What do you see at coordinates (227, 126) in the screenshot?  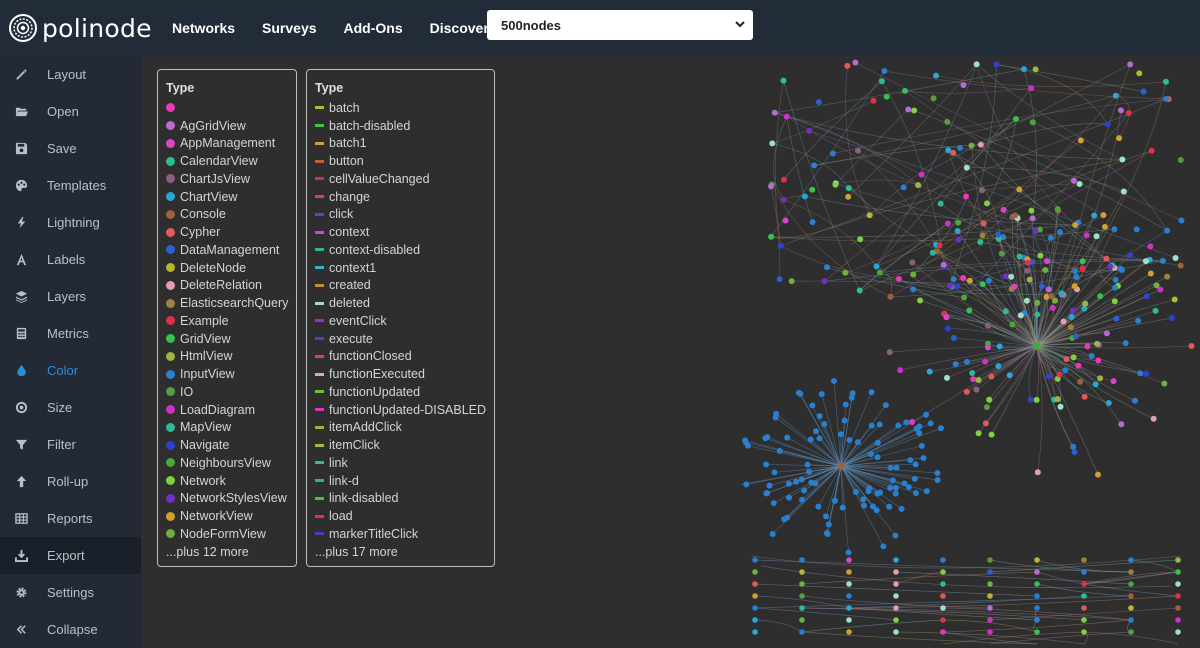 I see `legend-item: AgGridView` at bounding box center [227, 126].